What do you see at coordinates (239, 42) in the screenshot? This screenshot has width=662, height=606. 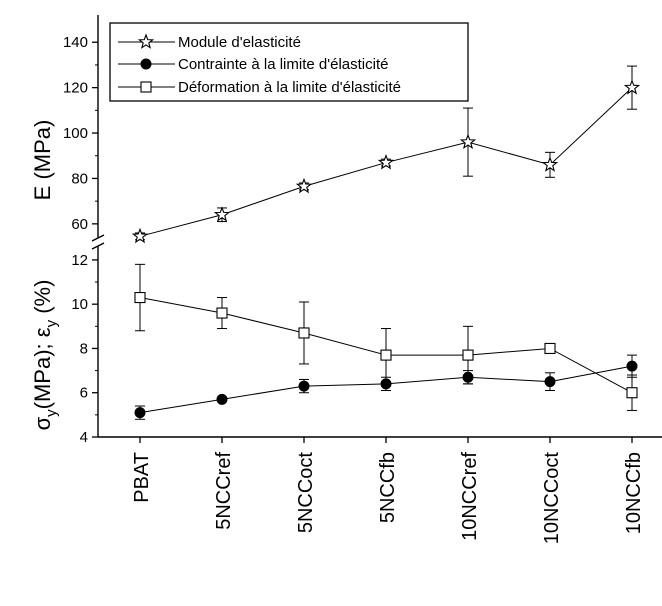 I see `legend-label-modulus: Module d'elasticité` at bounding box center [239, 42].